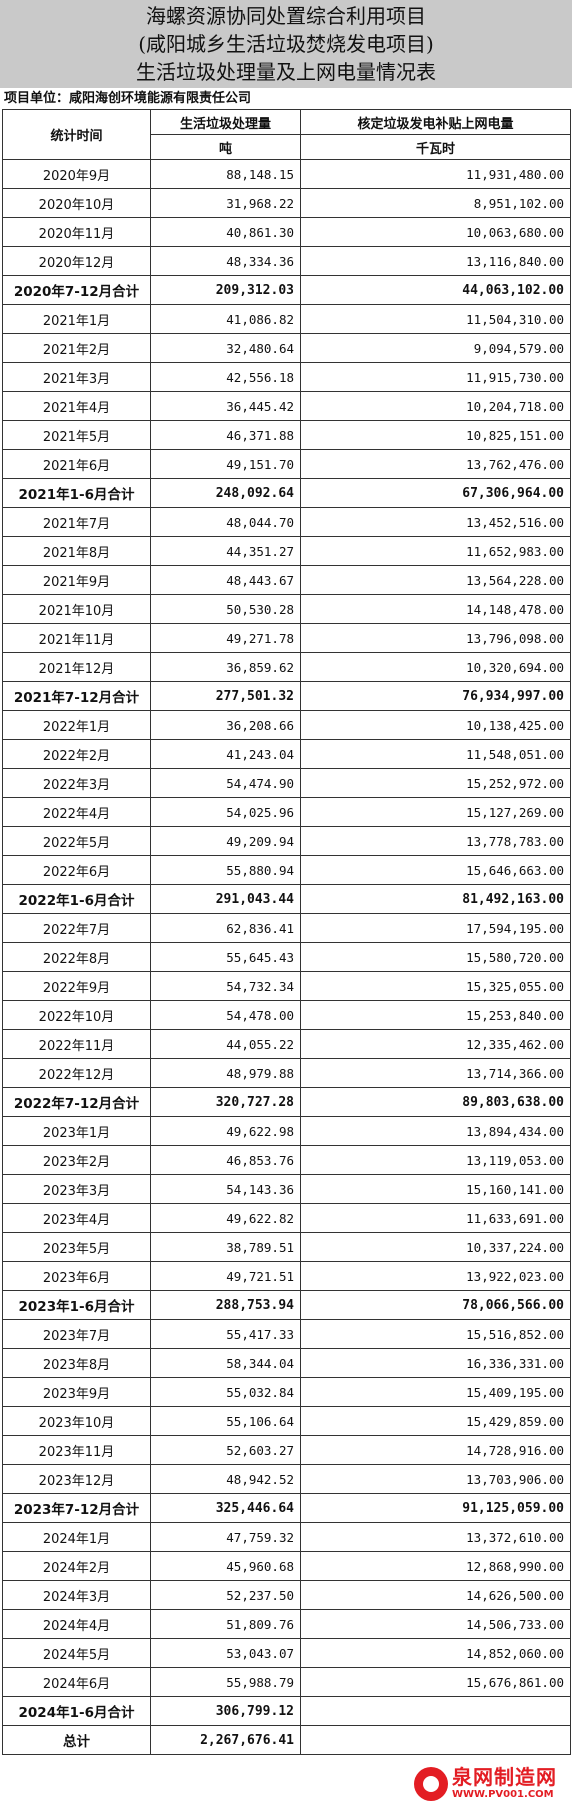 The image size is (572, 1805). I want to click on cell-period: 2022年3月, so click(76, 783).